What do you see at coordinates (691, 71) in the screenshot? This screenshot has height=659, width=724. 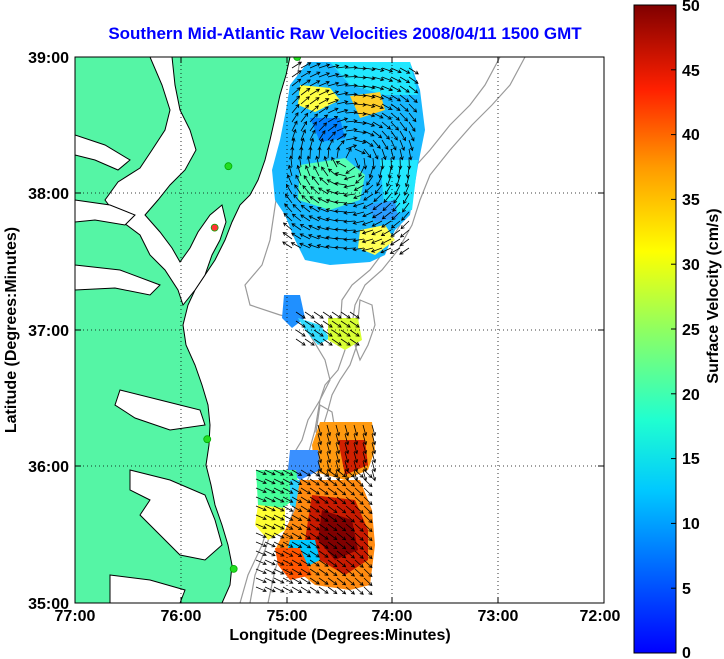 I see `colorbar-tick-label: 45` at bounding box center [691, 71].